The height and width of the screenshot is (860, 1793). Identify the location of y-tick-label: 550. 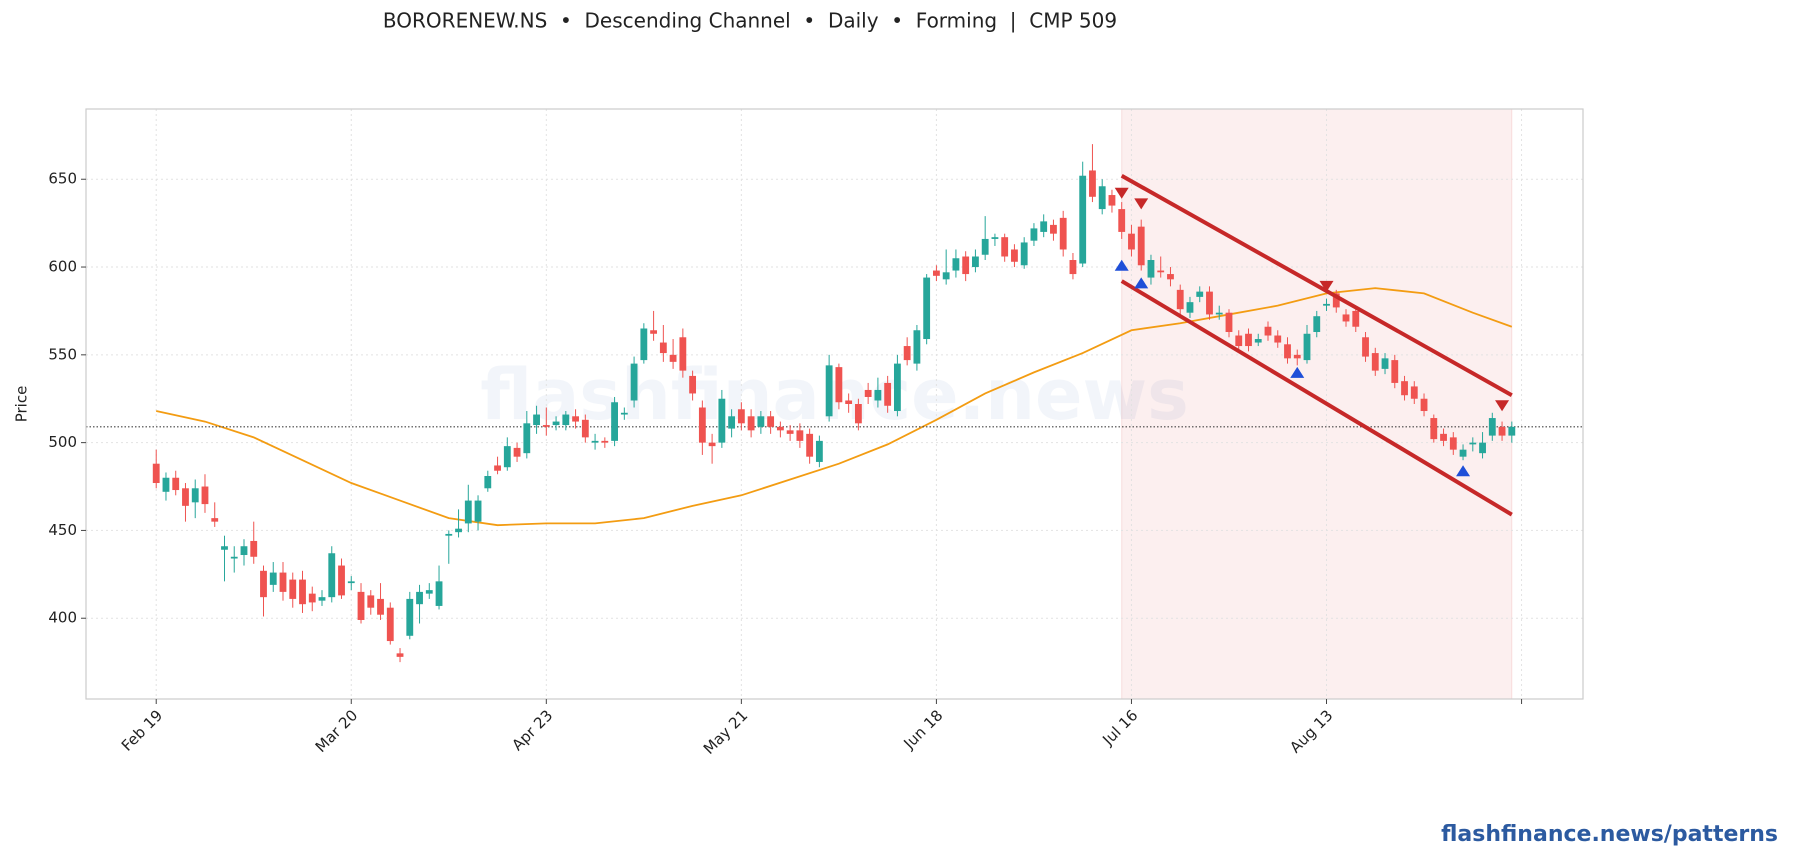
(62, 354).